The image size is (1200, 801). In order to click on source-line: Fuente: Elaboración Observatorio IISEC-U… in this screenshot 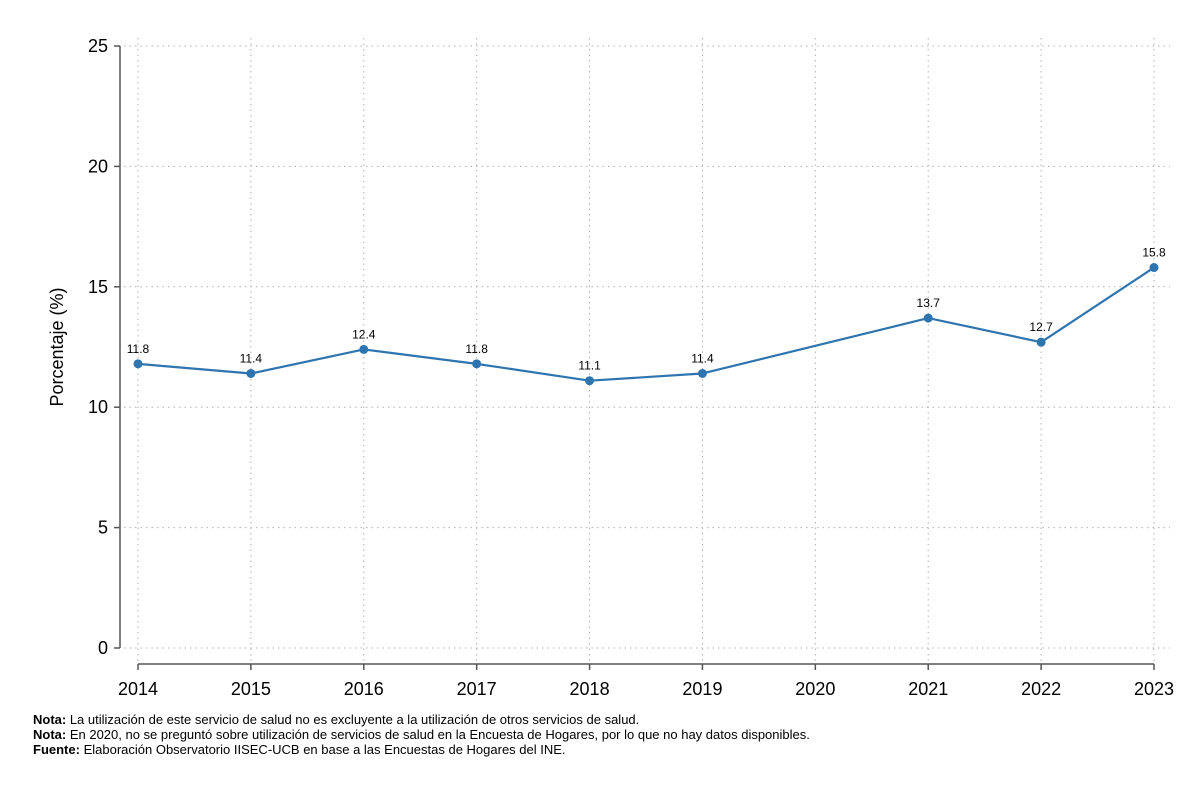, I will do `click(421, 749)`.